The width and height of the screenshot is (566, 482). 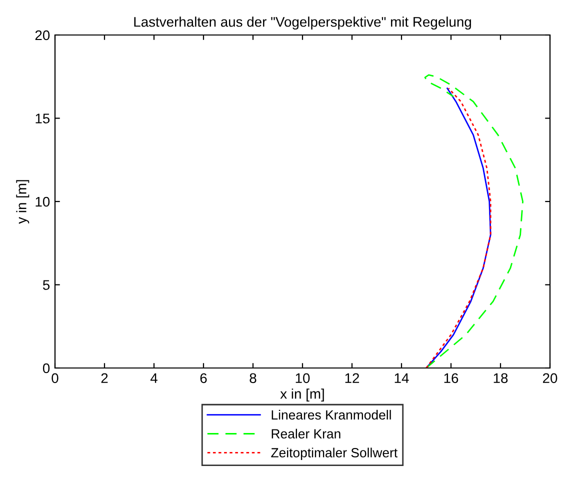 What do you see at coordinates (43, 119) in the screenshot?
I see `y-tick-label: 15` at bounding box center [43, 119].